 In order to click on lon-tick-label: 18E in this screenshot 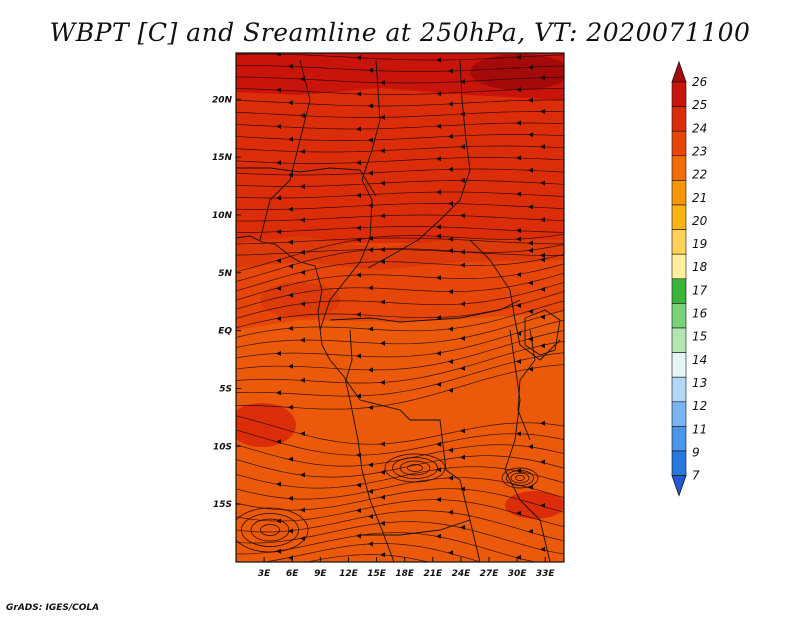, I will do `click(405, 574)`.